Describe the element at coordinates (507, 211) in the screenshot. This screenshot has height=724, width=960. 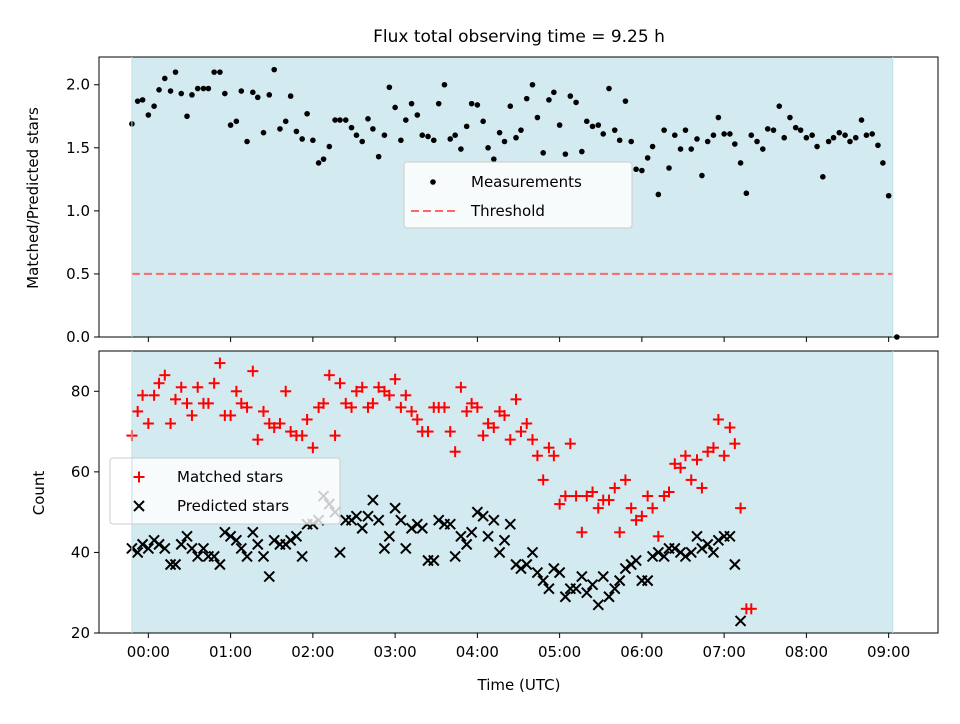
I see `legend-label-threshold: Threshold` at that location.